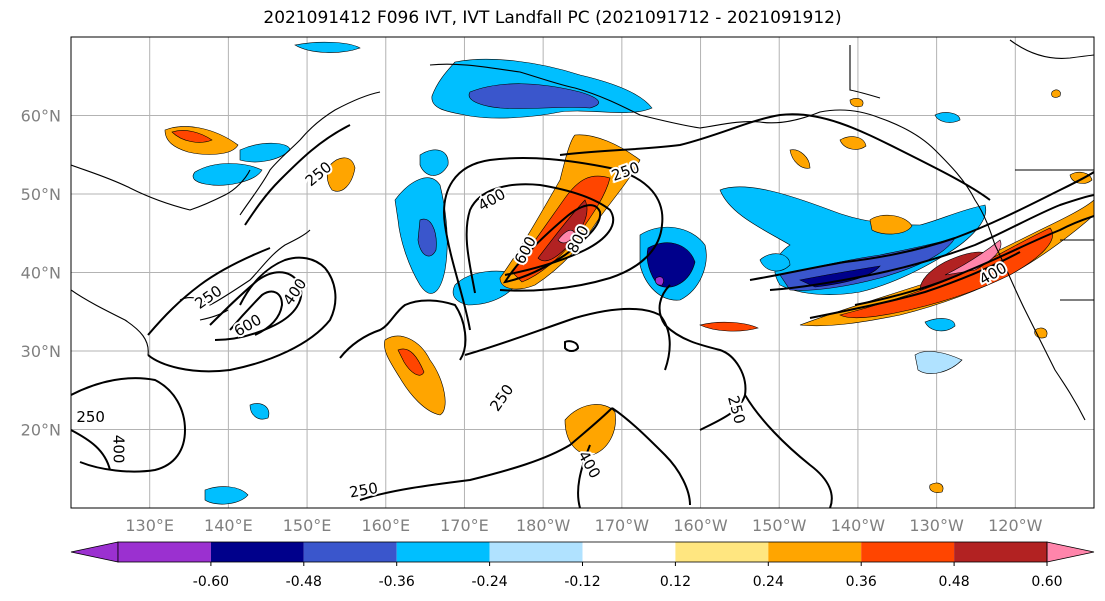  What do you see at coordinates (675, 582) in the screenshot?
I see `colorbar-tick-label: 0.12` at bounding box center [675, 582].